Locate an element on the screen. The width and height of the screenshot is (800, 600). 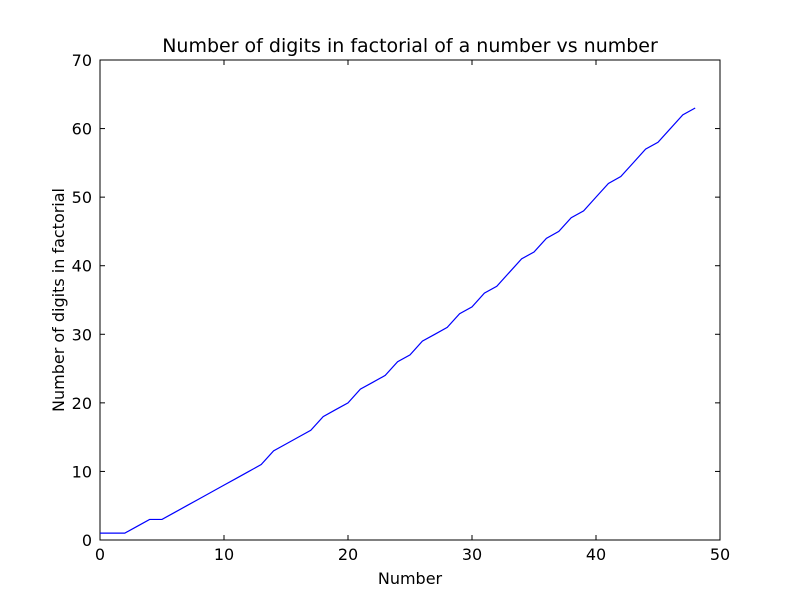
x-tick-label: 10 is located at coordinates (224, 554).